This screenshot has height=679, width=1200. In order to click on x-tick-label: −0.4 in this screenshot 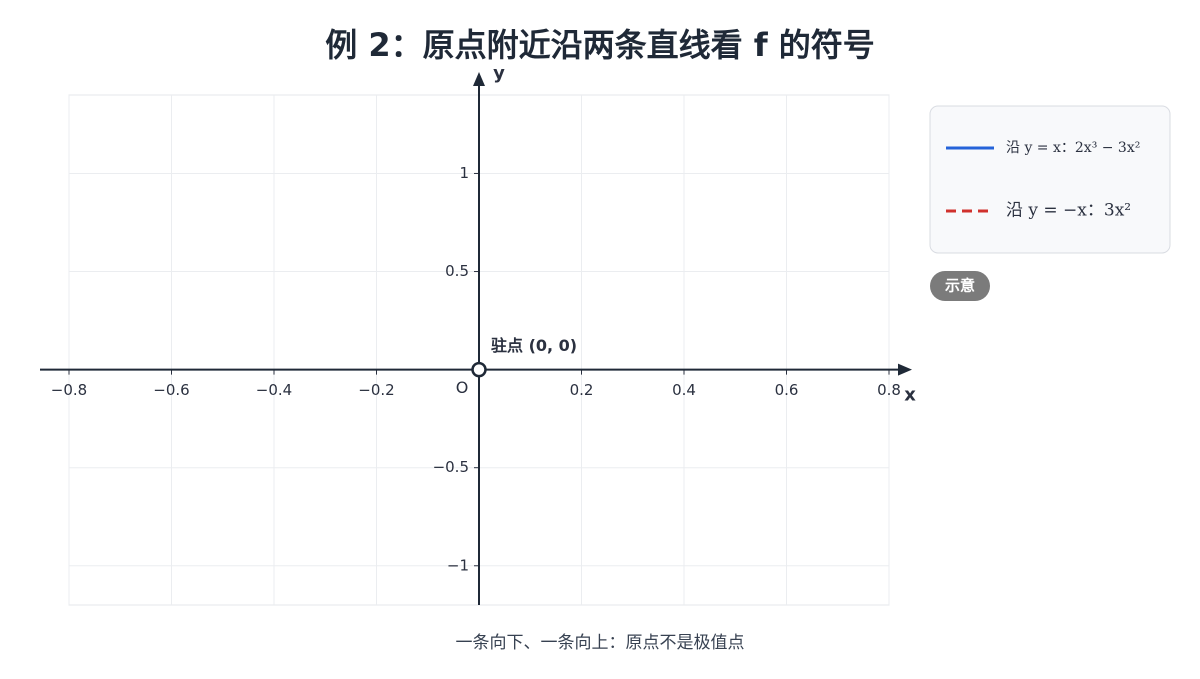, I will do `click(274, 390)`.